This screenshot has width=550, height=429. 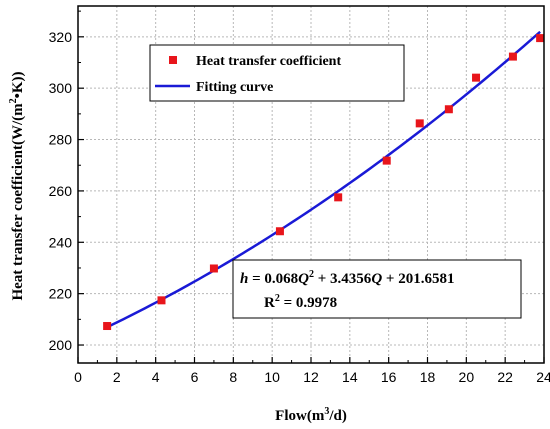 I want to click on x-axis-ticks: 0 2 4 6 8 10 12 14 16 18 20 22 24, so click(x=312, y=371).